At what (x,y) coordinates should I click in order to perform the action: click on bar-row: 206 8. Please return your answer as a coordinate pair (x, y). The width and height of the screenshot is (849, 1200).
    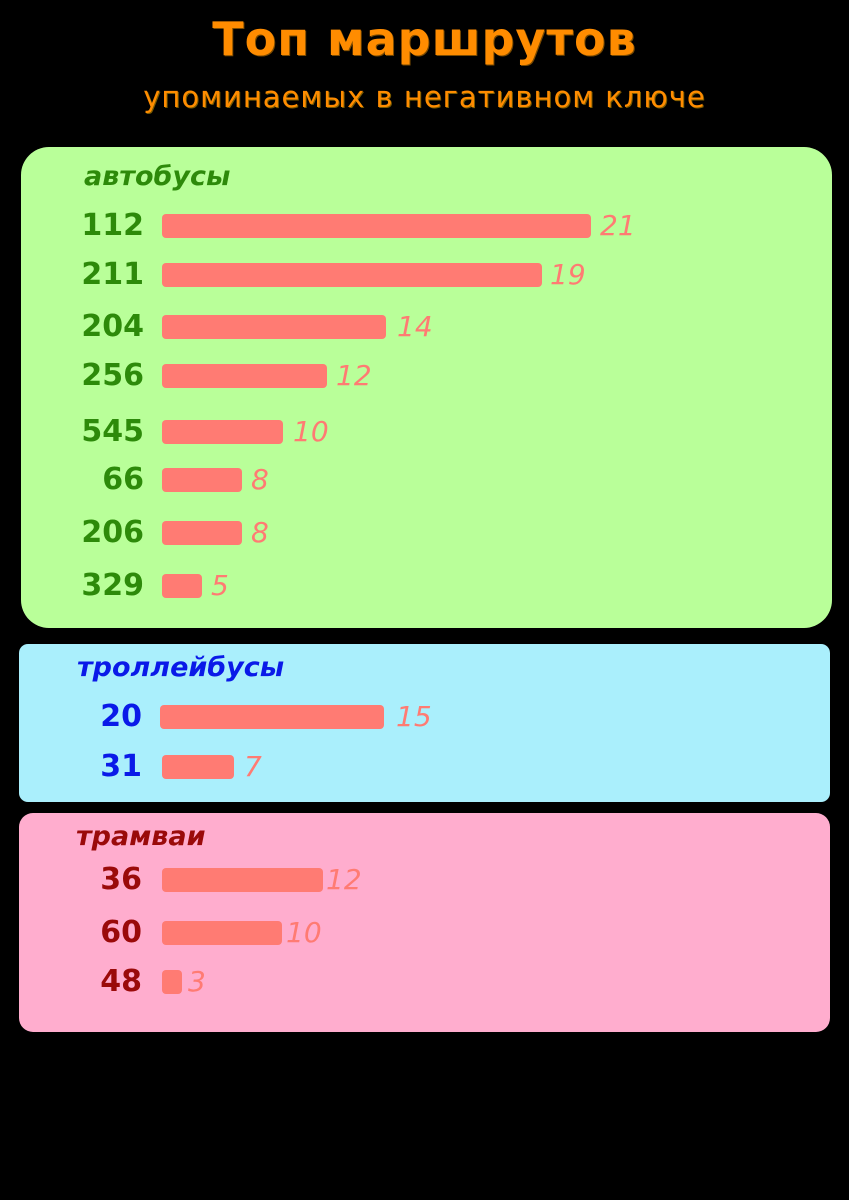
    Looking at the image, I should click on (426, 533).